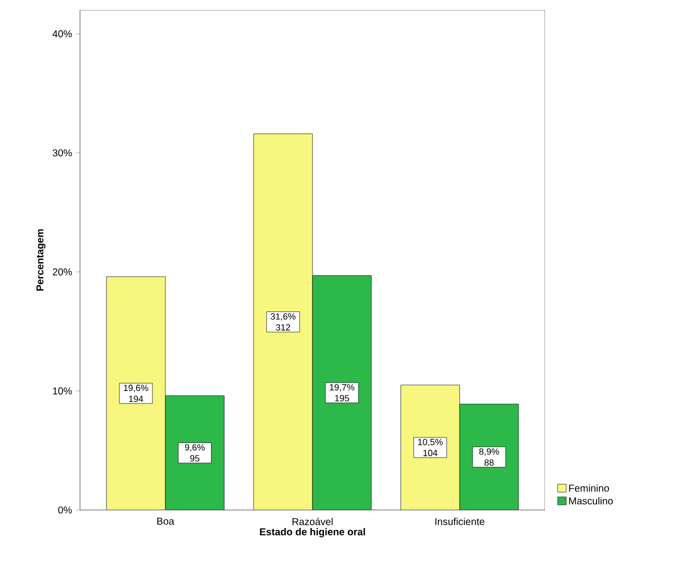 The image size is (682, 572). Describe the element at coordinates (312, 522) in the screenshot. I see `x-tick-label: Razoável` at that location.